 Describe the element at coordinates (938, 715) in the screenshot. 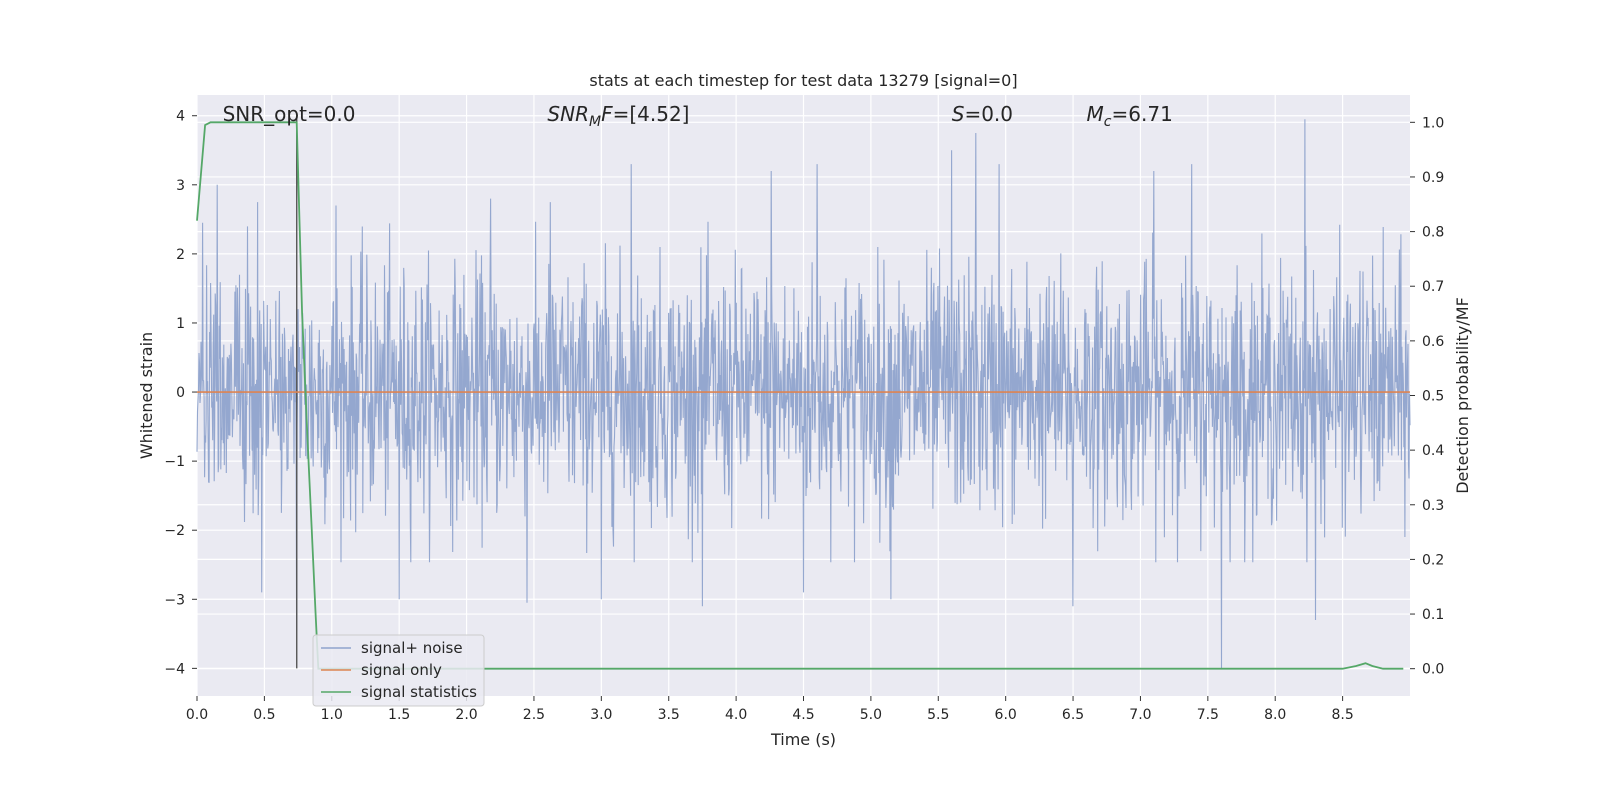

I see `x-tick-label: 5.5` at that location.